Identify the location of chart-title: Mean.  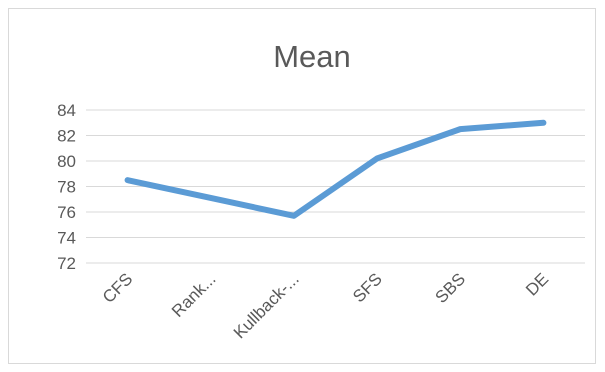
(312, 56).